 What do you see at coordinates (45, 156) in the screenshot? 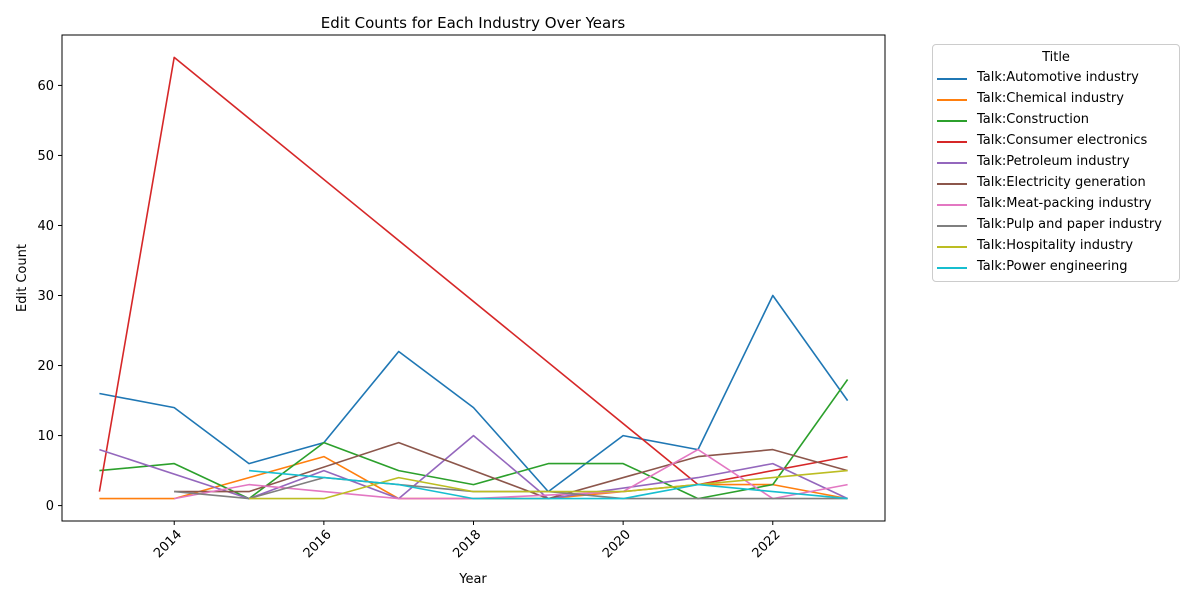
I see `y-tick-label: 50` at bounding box center [45, 156].